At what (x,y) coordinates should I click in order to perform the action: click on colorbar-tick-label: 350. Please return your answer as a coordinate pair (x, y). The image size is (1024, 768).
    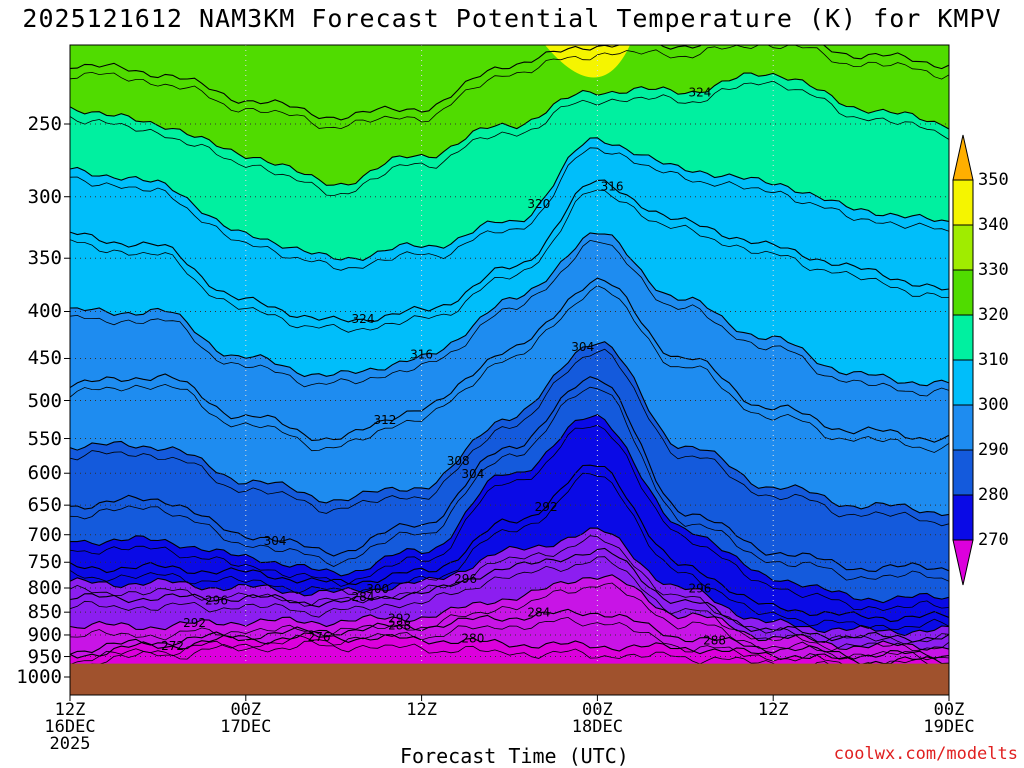
    Looking at the image, I should click on (993, 180).